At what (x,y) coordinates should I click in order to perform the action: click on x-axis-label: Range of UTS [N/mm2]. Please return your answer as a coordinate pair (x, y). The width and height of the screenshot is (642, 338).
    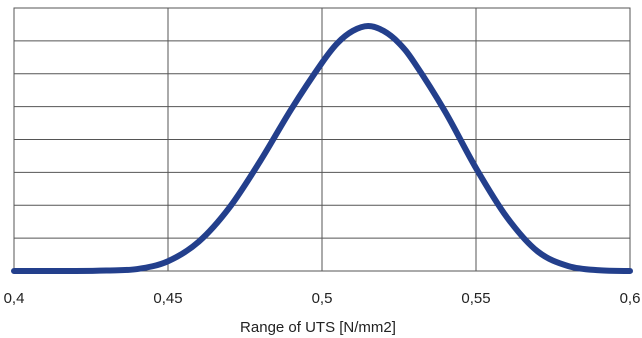
    Looking at the image, I should click on (318, 327).